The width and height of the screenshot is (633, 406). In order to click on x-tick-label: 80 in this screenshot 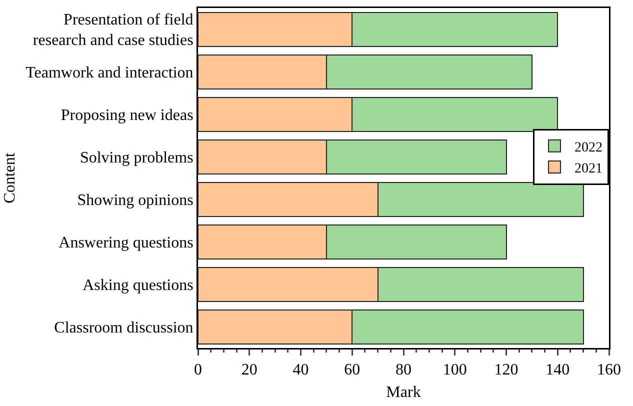, I will do `click(404, 370)`.